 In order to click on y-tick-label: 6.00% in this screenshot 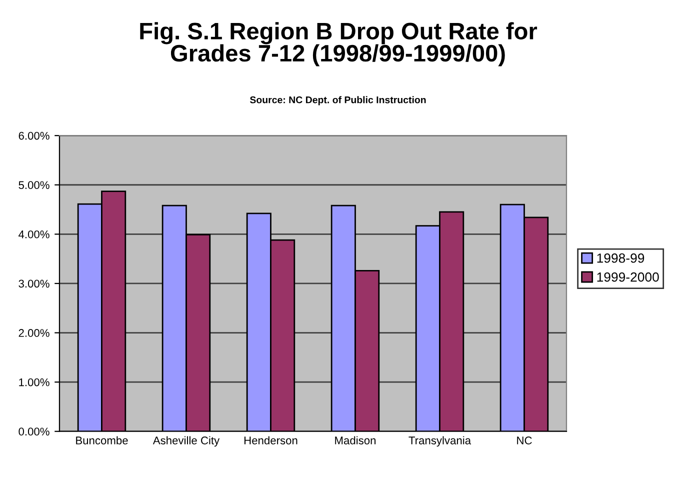, I will do `click(34, 136)`.